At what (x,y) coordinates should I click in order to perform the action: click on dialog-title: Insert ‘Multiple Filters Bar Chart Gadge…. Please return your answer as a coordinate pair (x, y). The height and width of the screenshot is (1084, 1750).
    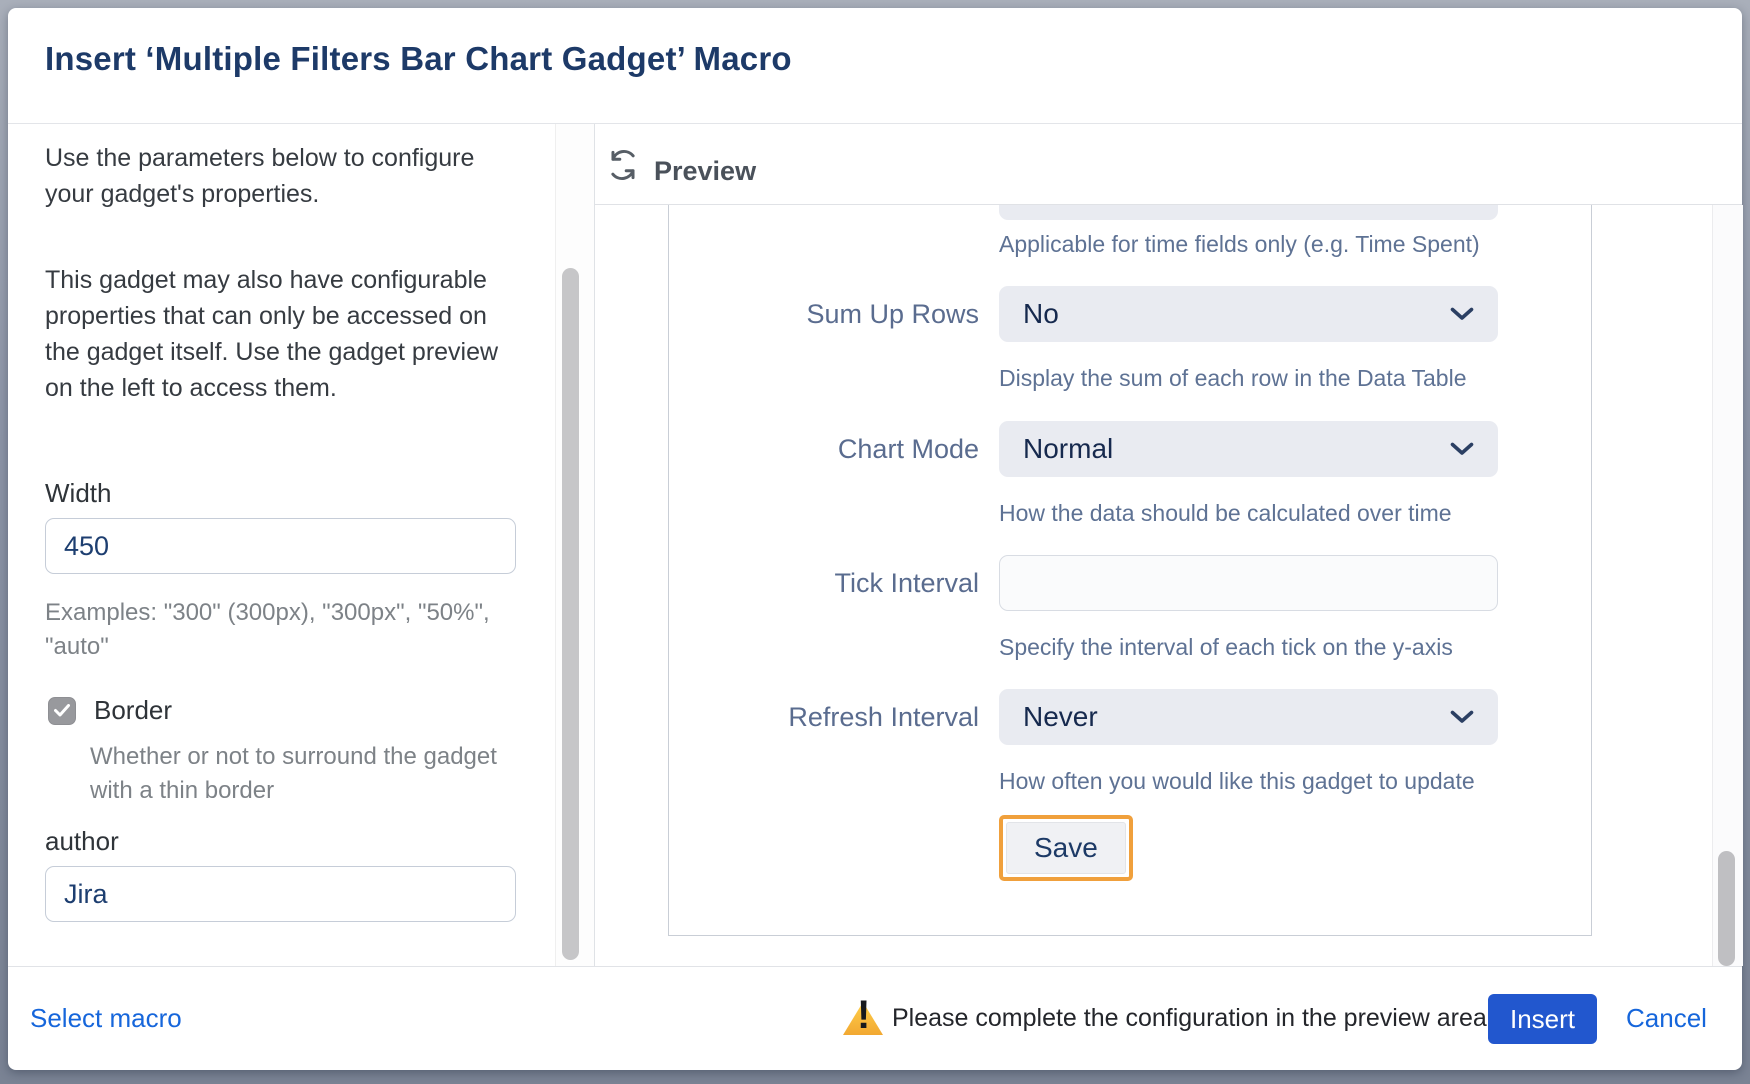
    Looking at the image, I should click on (418, 58).